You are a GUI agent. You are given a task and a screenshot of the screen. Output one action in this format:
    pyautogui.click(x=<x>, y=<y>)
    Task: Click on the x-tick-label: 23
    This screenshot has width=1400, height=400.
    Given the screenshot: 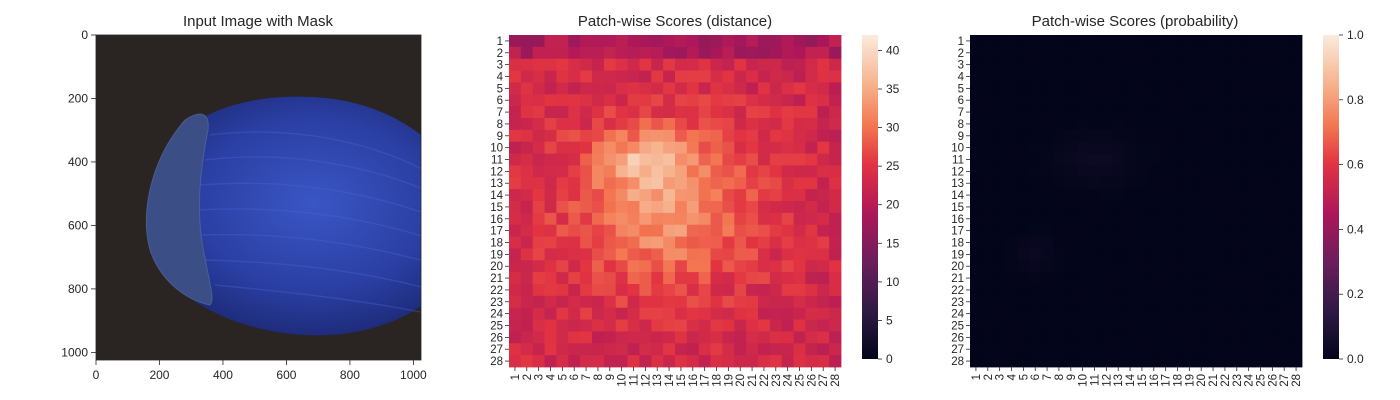 What is the action you would take?
    pyautogui.click(x=777, y=380)
    